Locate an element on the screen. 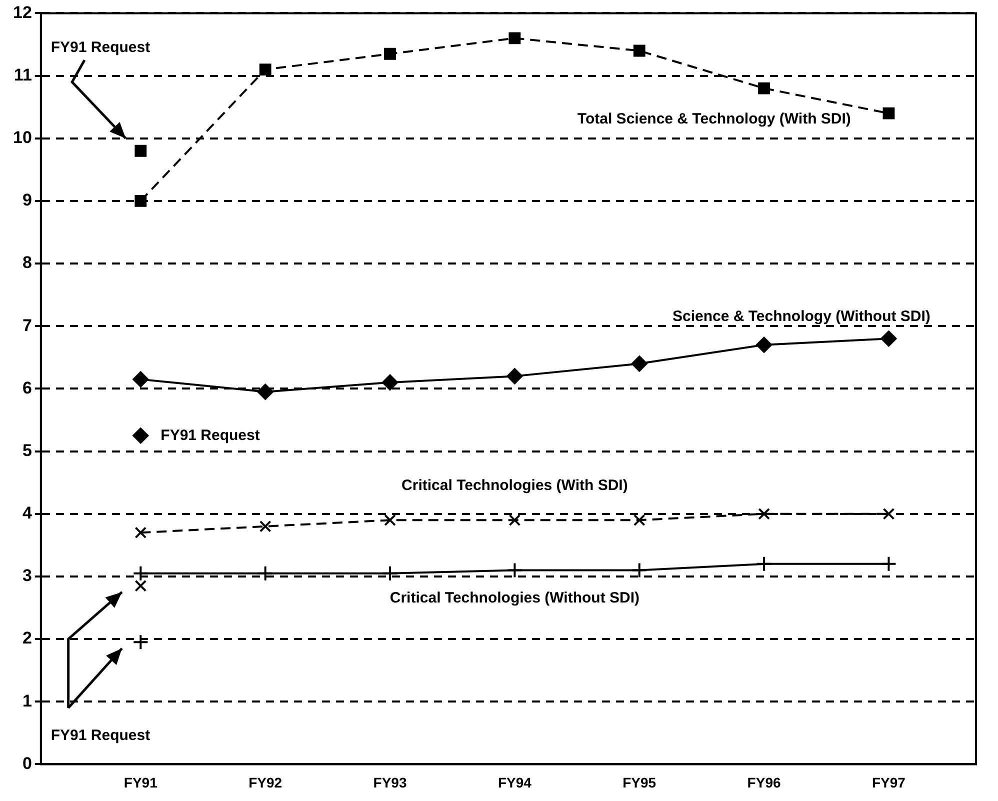 Image resolution: width=998 pixels, height=801 pixels. y-tick-label: 0 is located at coordinates (27, 763).